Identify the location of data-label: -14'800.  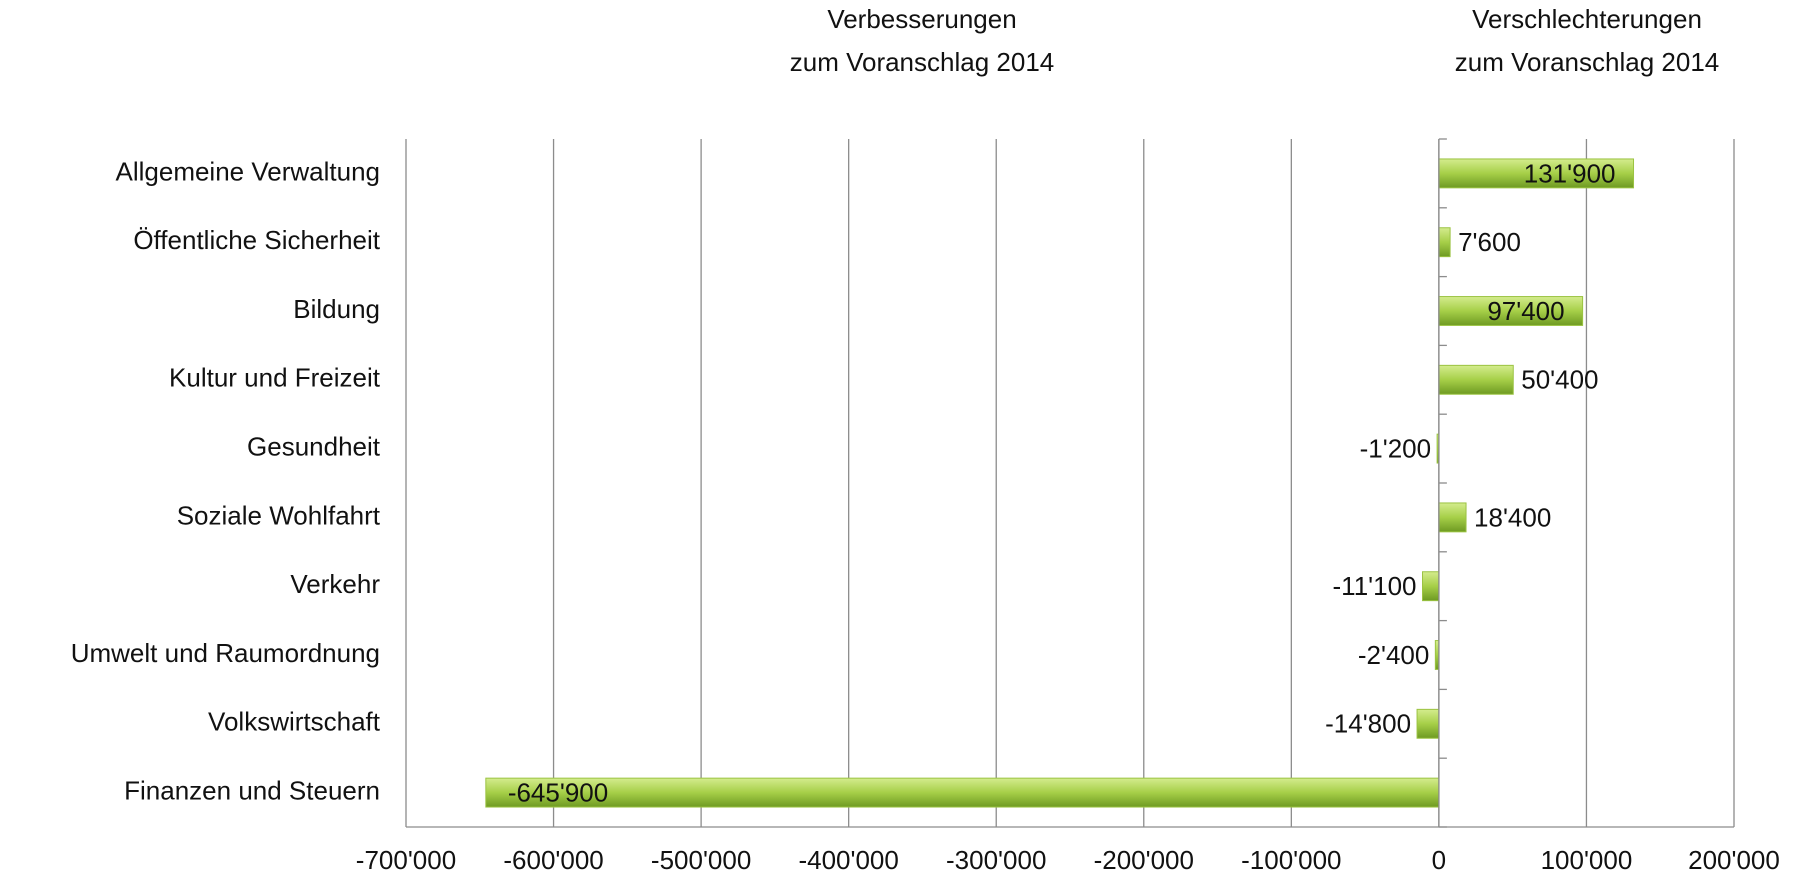
(1368, 724).